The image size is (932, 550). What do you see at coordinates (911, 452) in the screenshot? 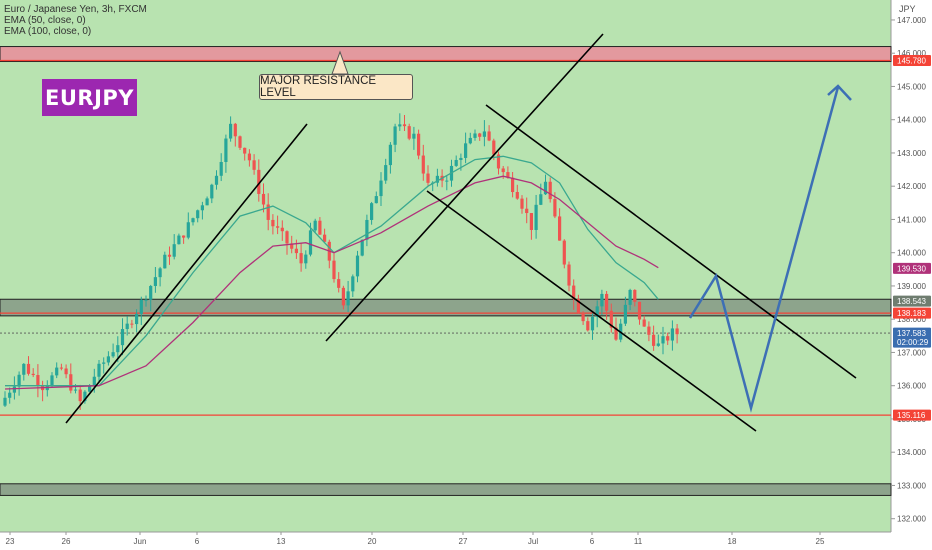
I see `y-tick-label: 134.000` at bounding box center [911, 452].